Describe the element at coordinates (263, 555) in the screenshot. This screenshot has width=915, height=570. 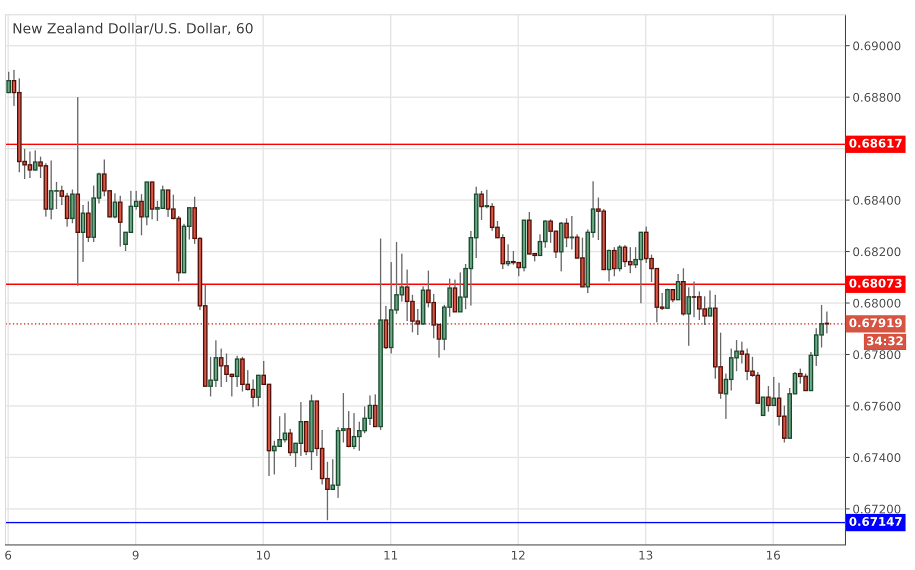
I see `x-tick-label: 10` at that location.